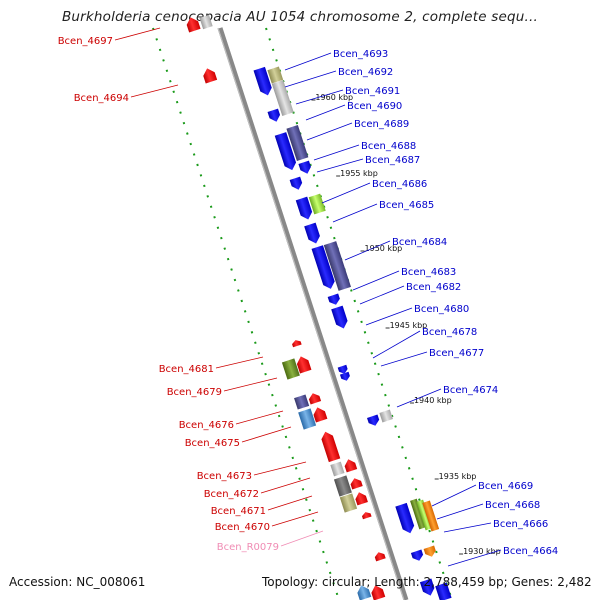  Describe the element at coordinates (365, 72) in the screenshot. I see `forward-gene-label: Bcen_4692` at that location.